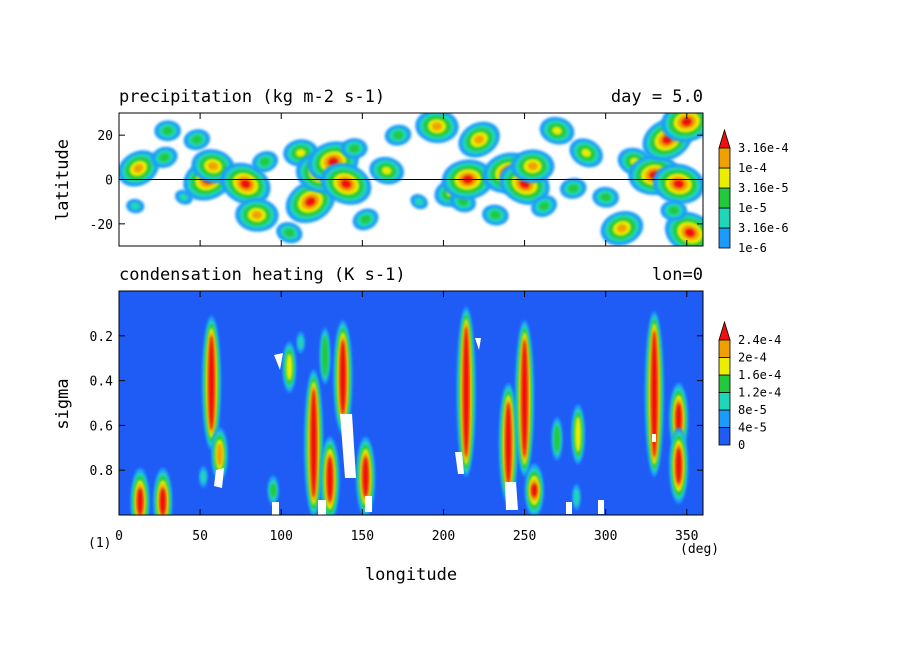 The height and width of the screenshot is (658, 904). I want to click on colorbar-label: 1e-6, so click(752, 248).